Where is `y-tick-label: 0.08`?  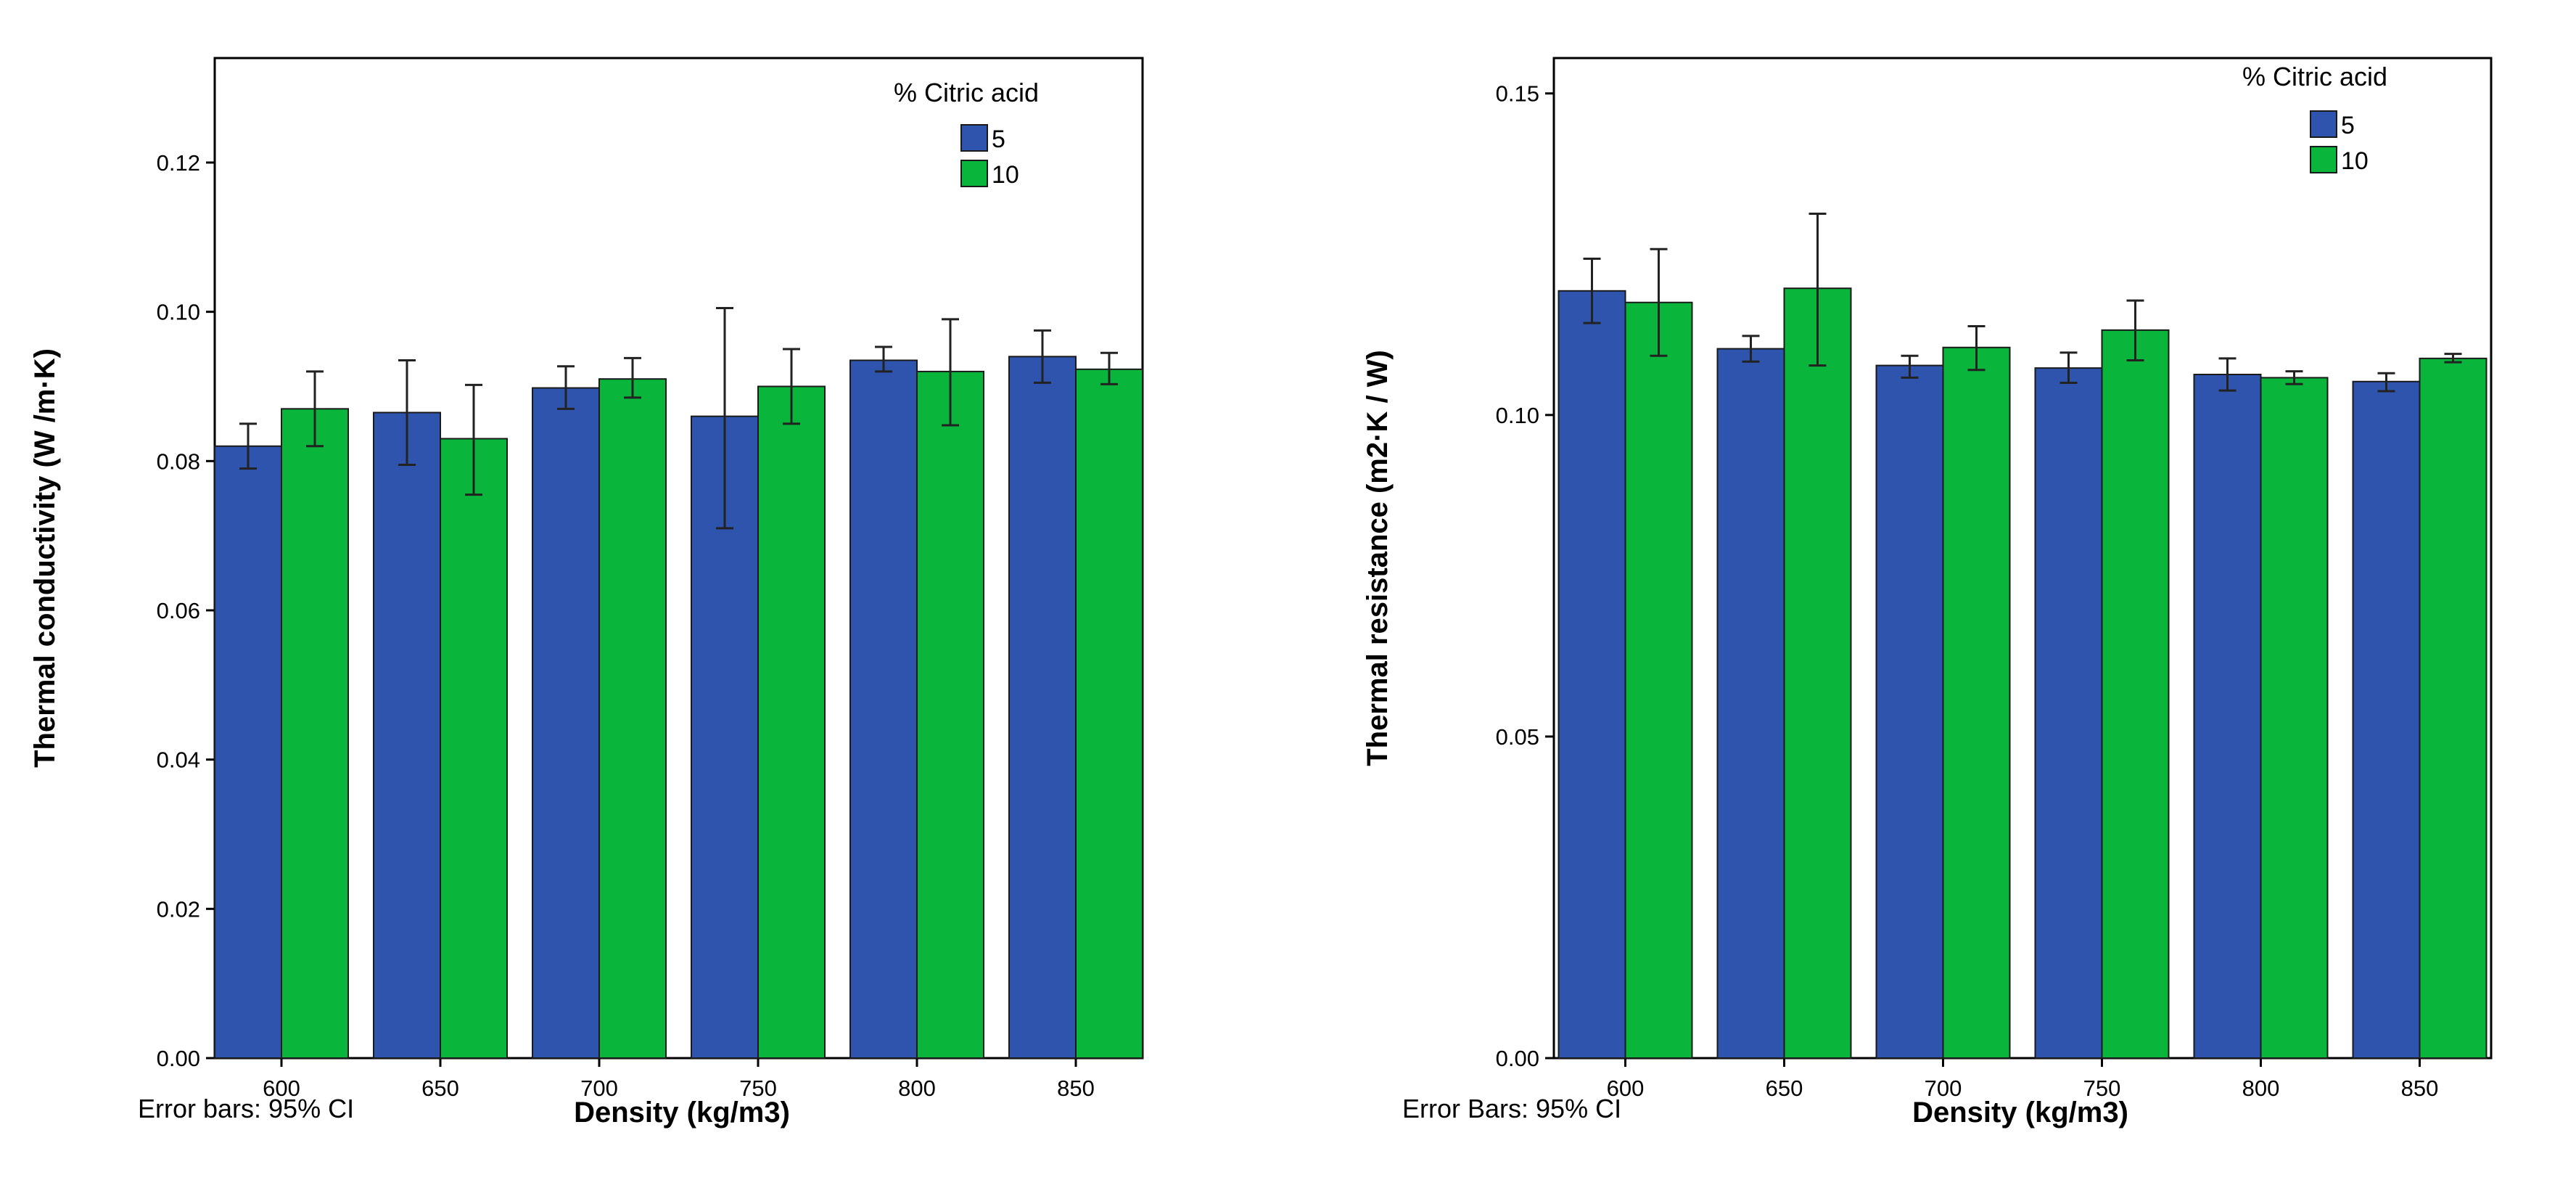 y-tick-label: 0.08 is located at coordinates (178, 461).